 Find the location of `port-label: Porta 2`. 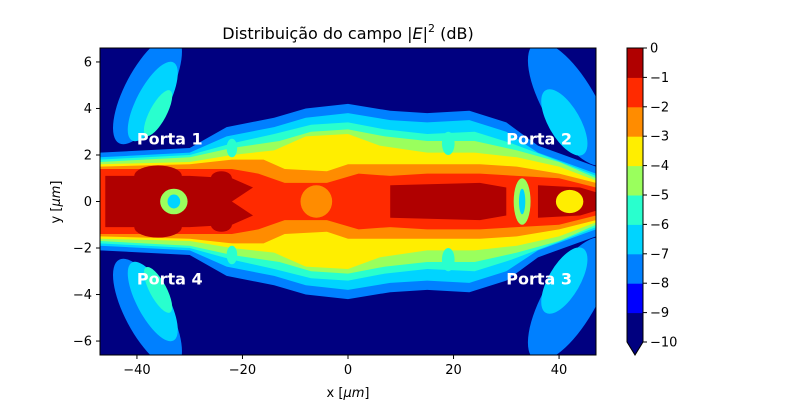

port-label: Porta 2 is located at coordinates (539, 139).